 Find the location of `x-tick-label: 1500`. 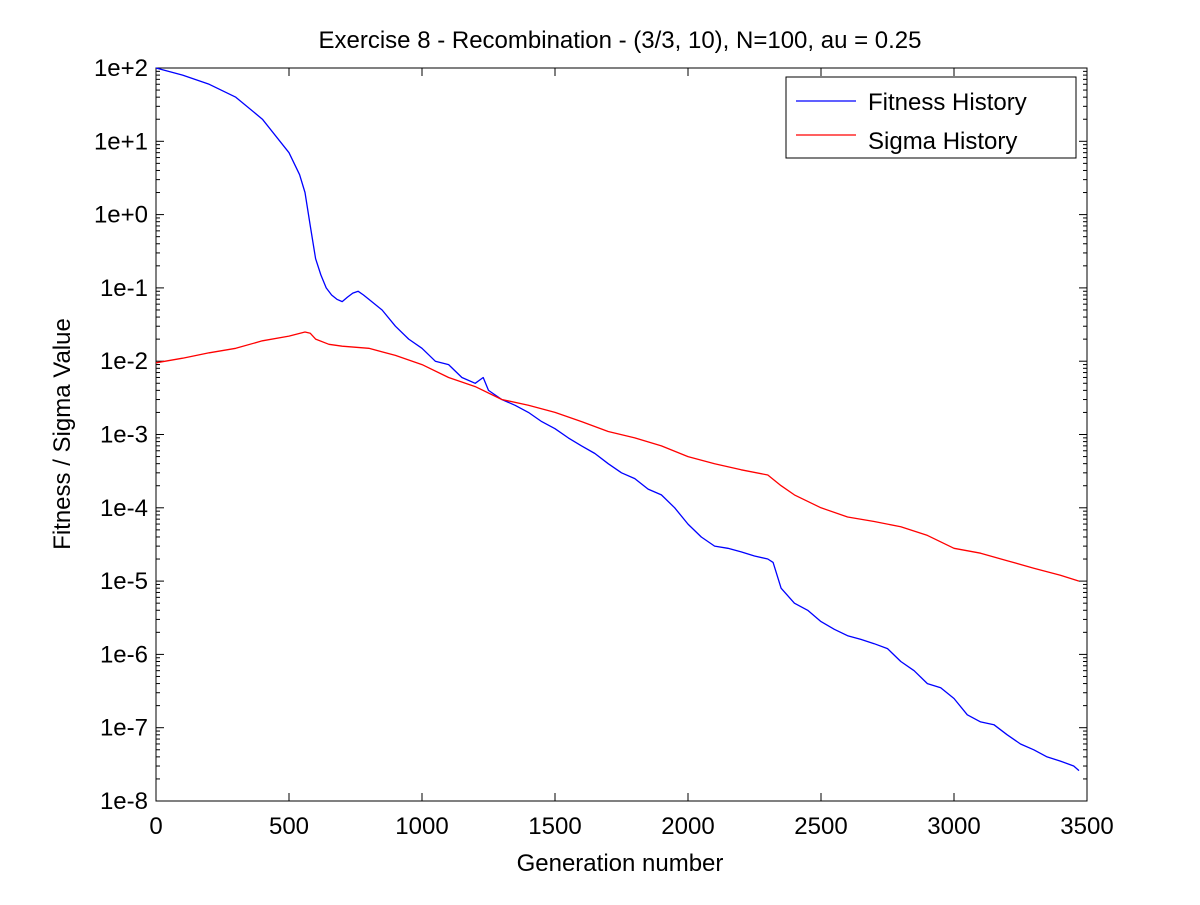

x-tick-label: 1500 is located at coordinates (554, 826).